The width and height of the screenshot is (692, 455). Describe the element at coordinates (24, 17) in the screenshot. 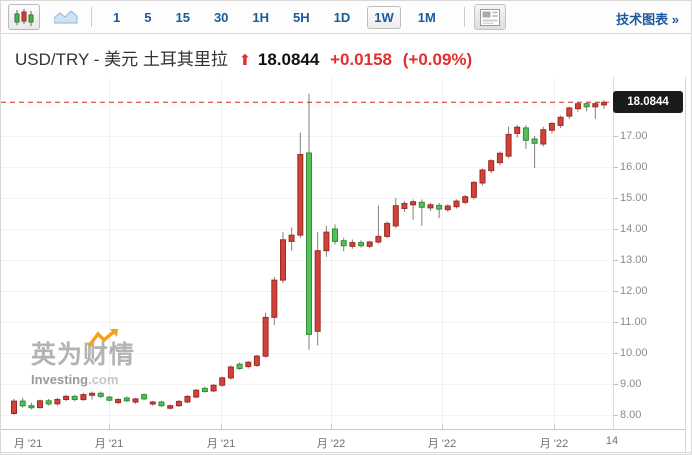

I see `candlestick-type-button` at that location.